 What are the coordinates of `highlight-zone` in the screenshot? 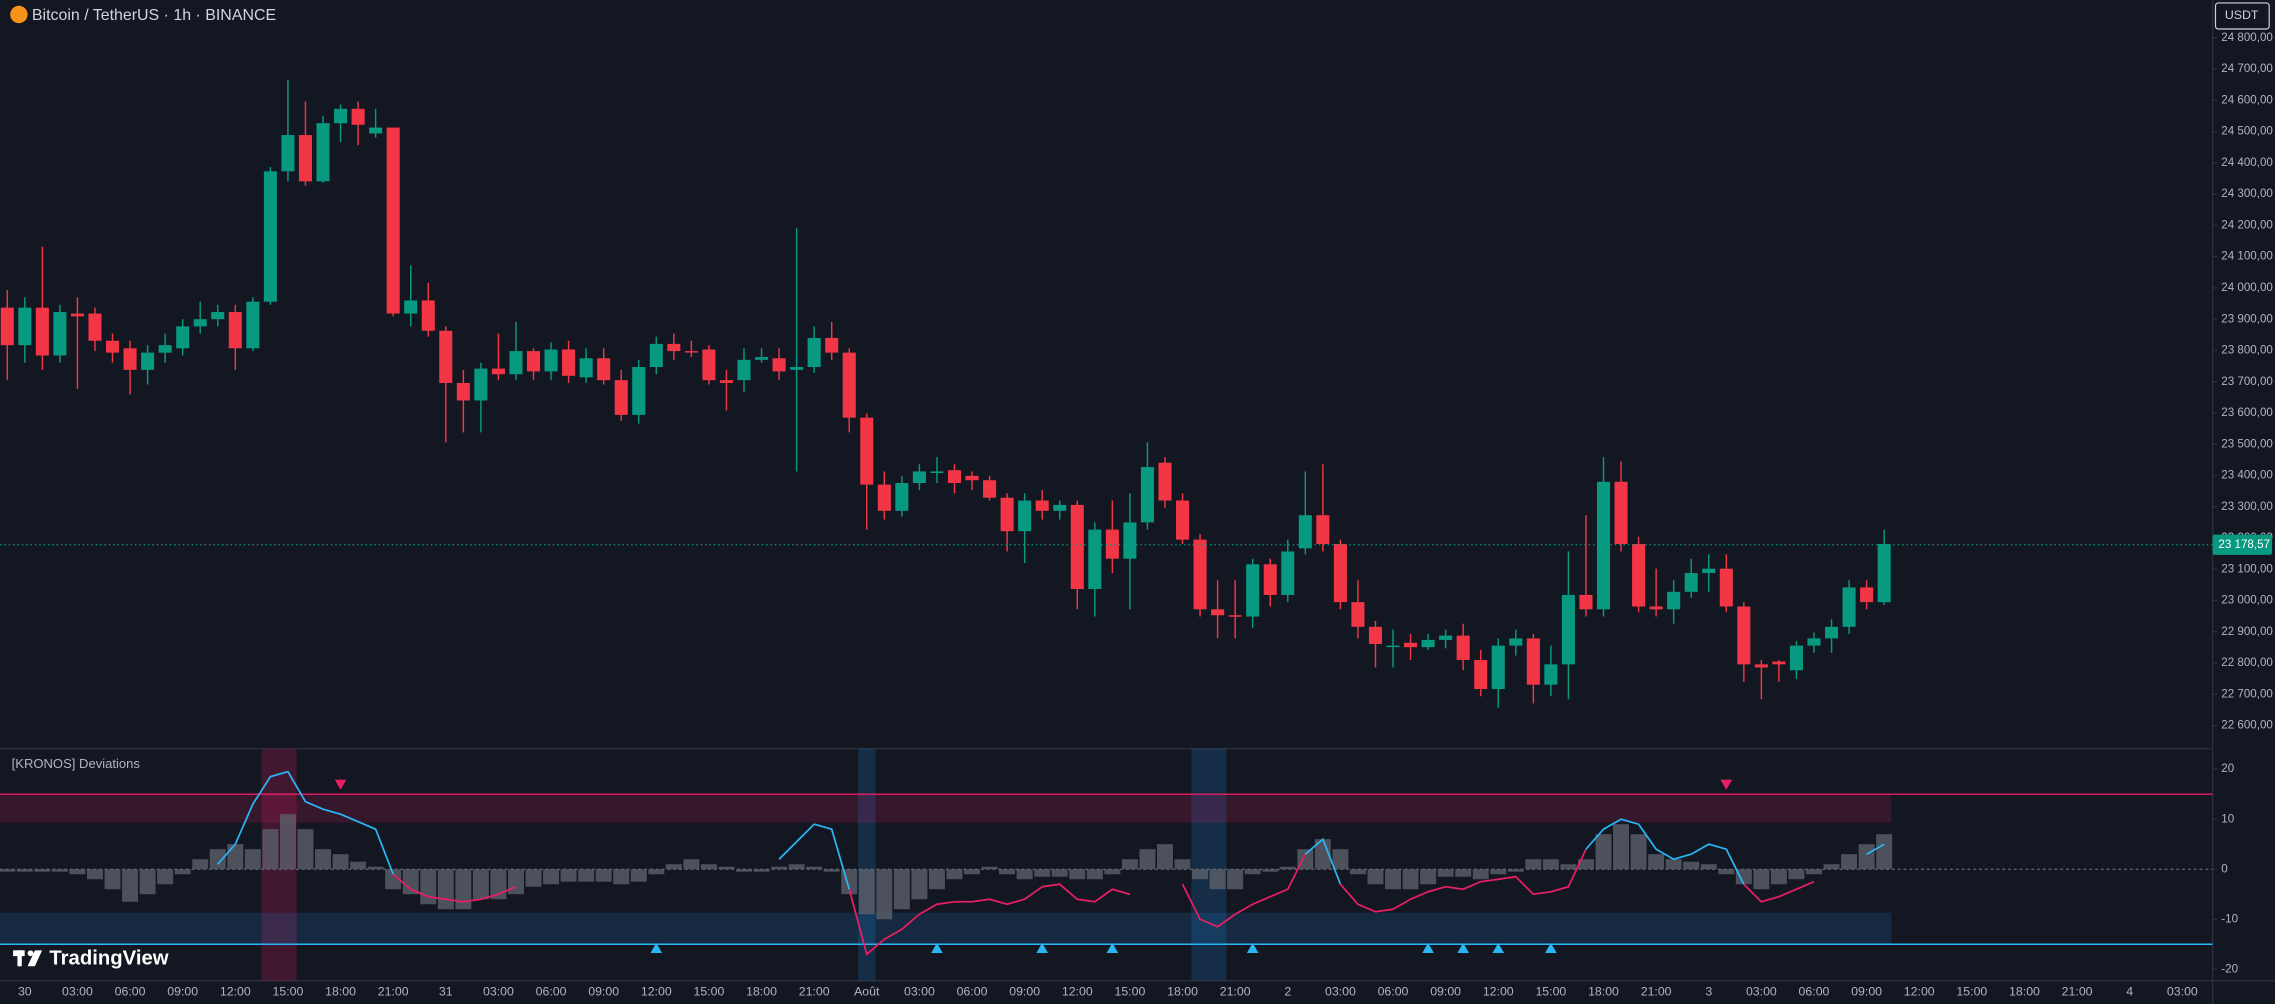 It's located at (867, 864).